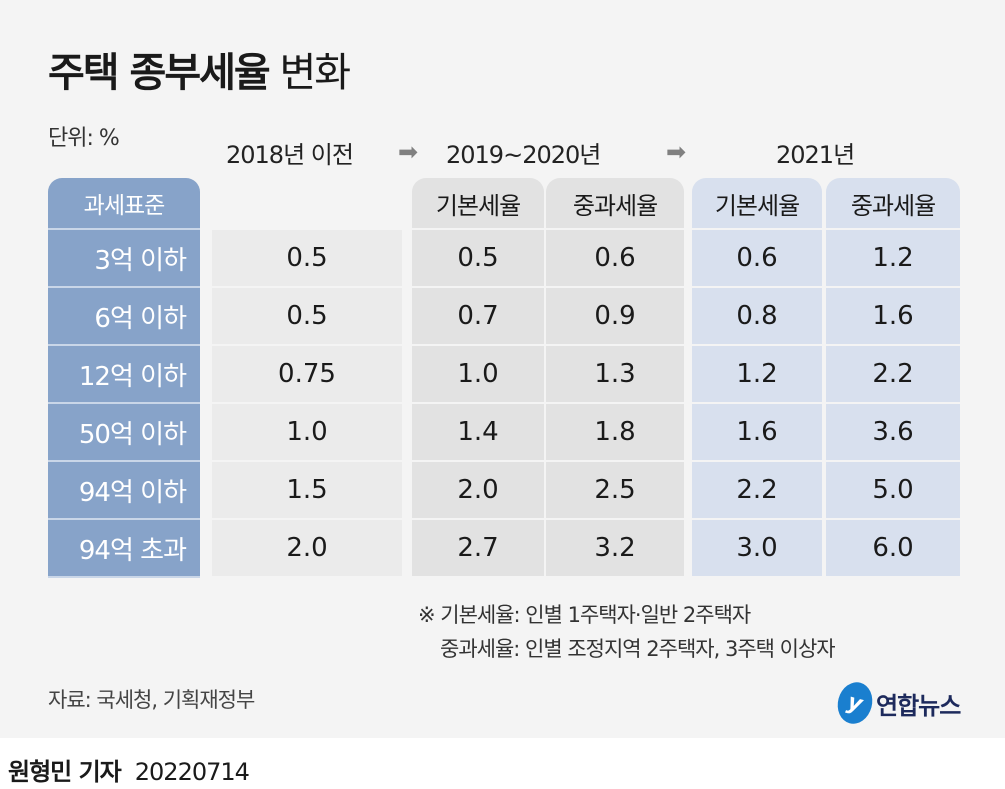 The height and width of the screenshot is (789, 1005). Describe the element at coordinates (124, 204) in the screenshot. I see `row-header: 과세표준` at that location.